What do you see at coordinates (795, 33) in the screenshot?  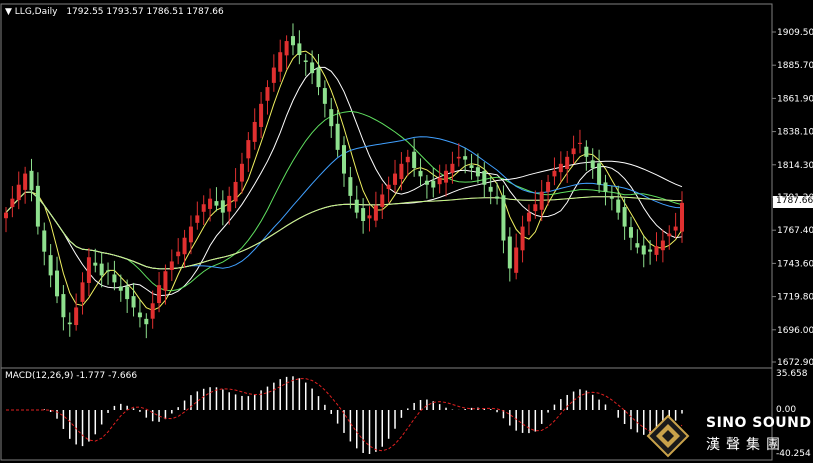 I see `price-tick-label: 1909.50` at bounding box center [795, 33].